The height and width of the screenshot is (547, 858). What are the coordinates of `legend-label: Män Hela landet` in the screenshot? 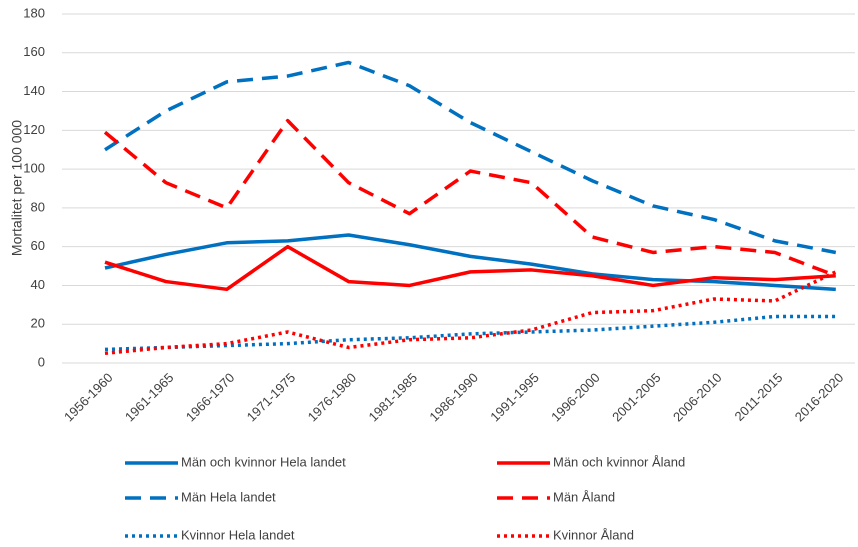 It's located at (228, 496).